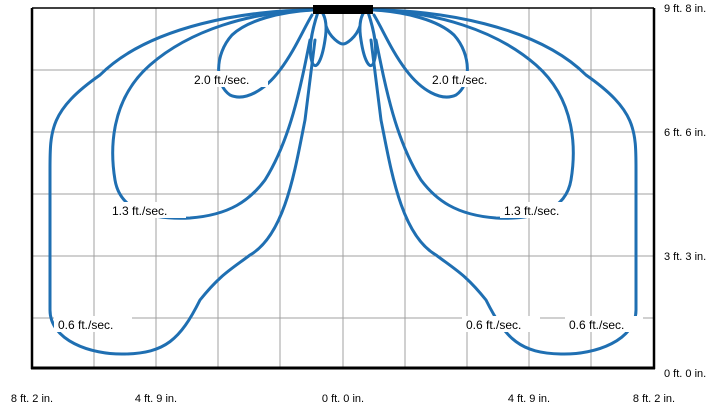 The image size is (712, 411). I want to click on contour-1-3-right, so click(473, 114).